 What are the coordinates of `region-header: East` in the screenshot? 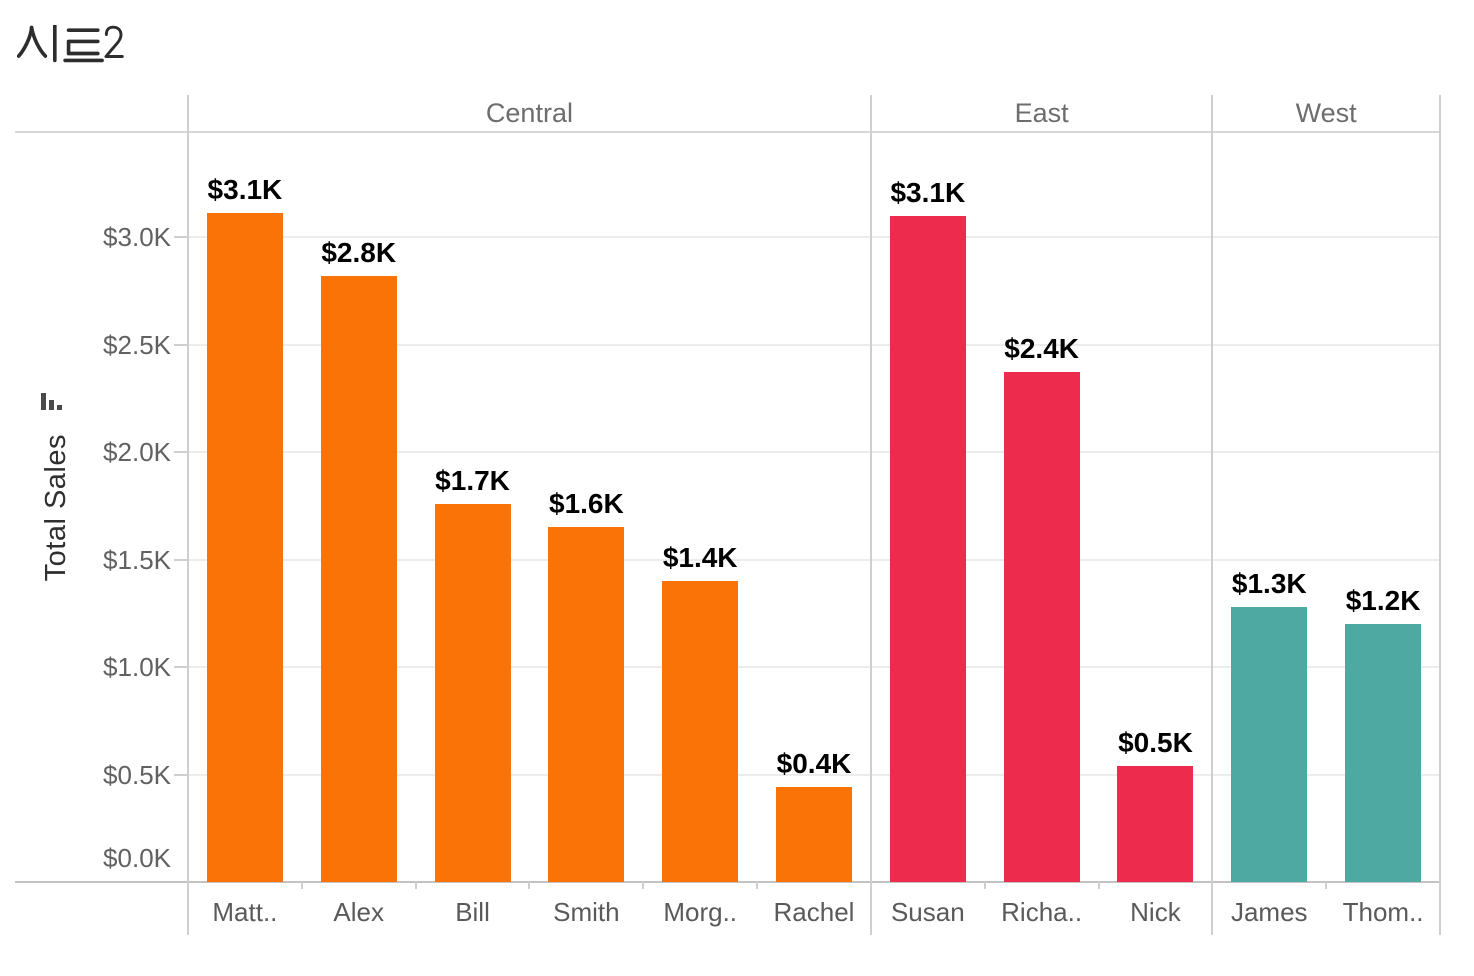 It's located at (1041, 113).